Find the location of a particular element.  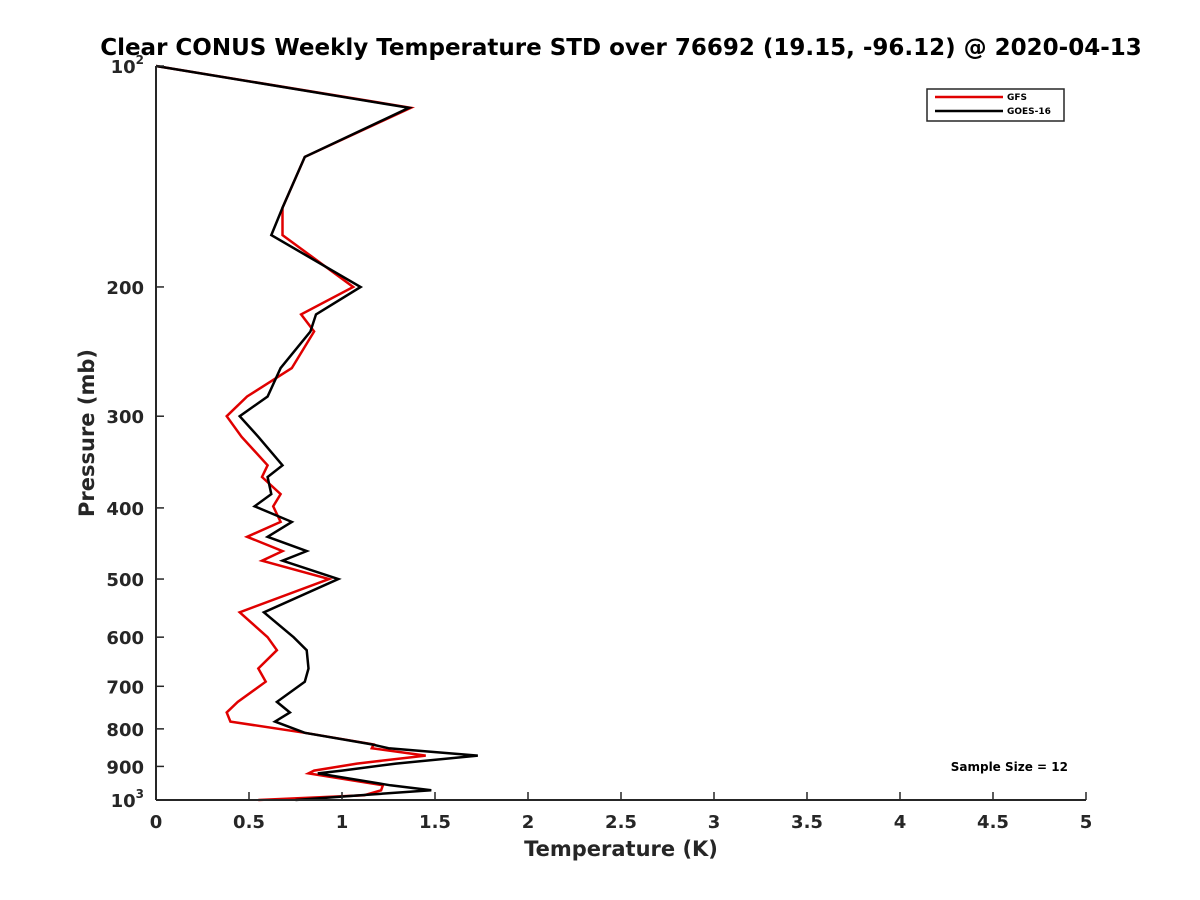

y-tick-label: 700 is located at coordinates (125, 687).